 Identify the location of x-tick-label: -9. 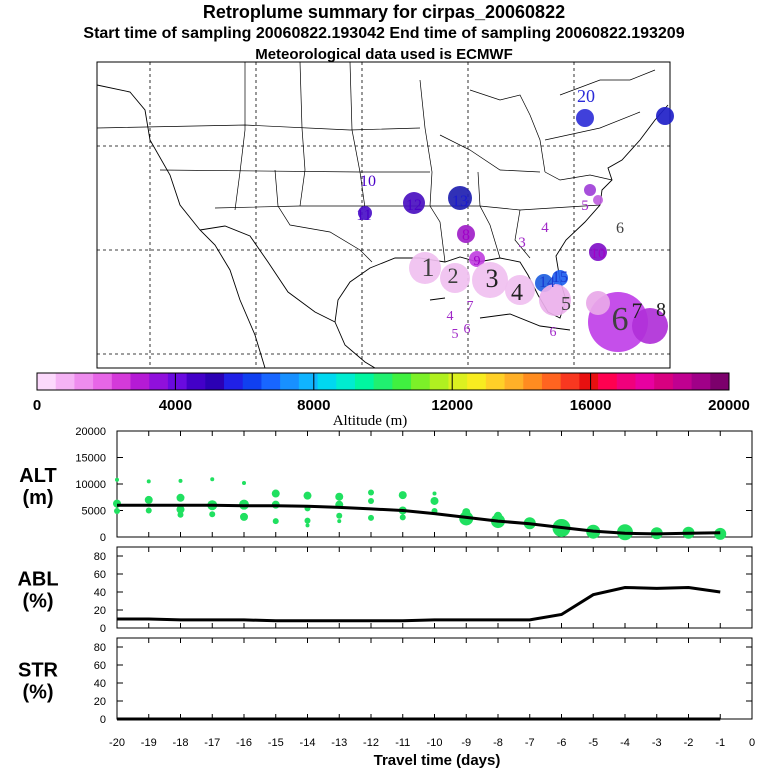
(466, 743).